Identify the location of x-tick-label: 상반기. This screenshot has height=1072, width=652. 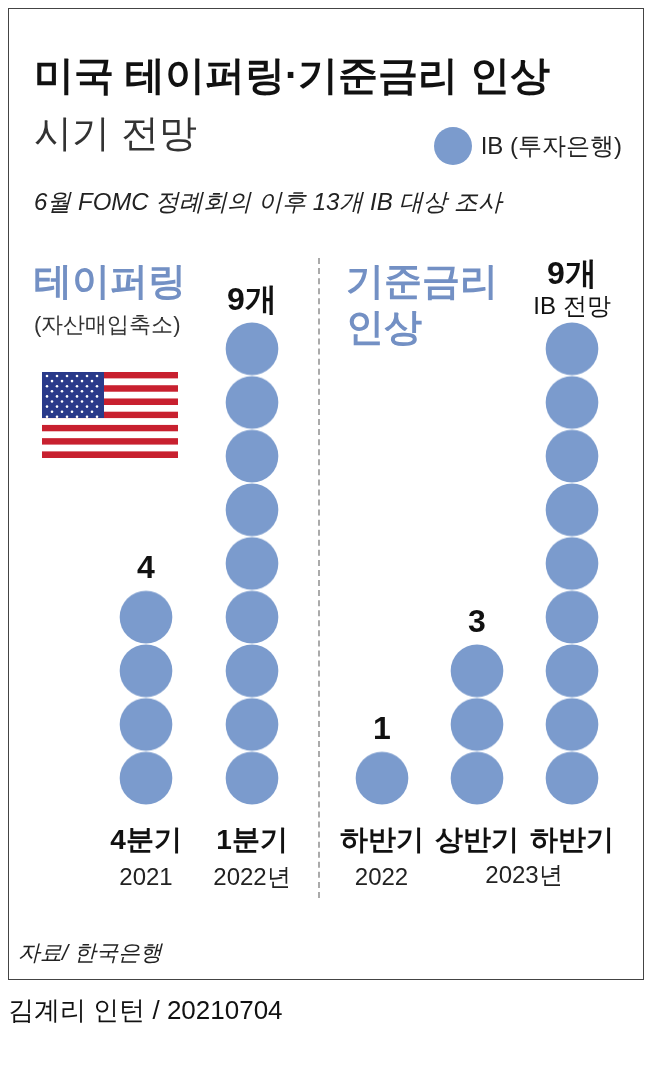
(476, 839).